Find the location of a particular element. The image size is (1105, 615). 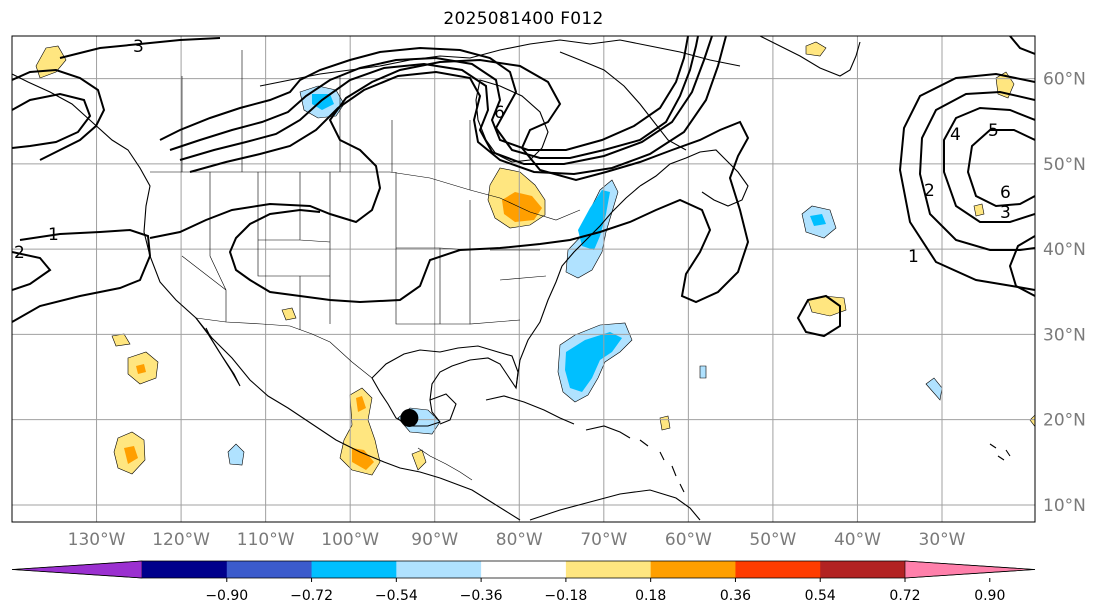

storm-center-marker is located at coordinates (409, 417).